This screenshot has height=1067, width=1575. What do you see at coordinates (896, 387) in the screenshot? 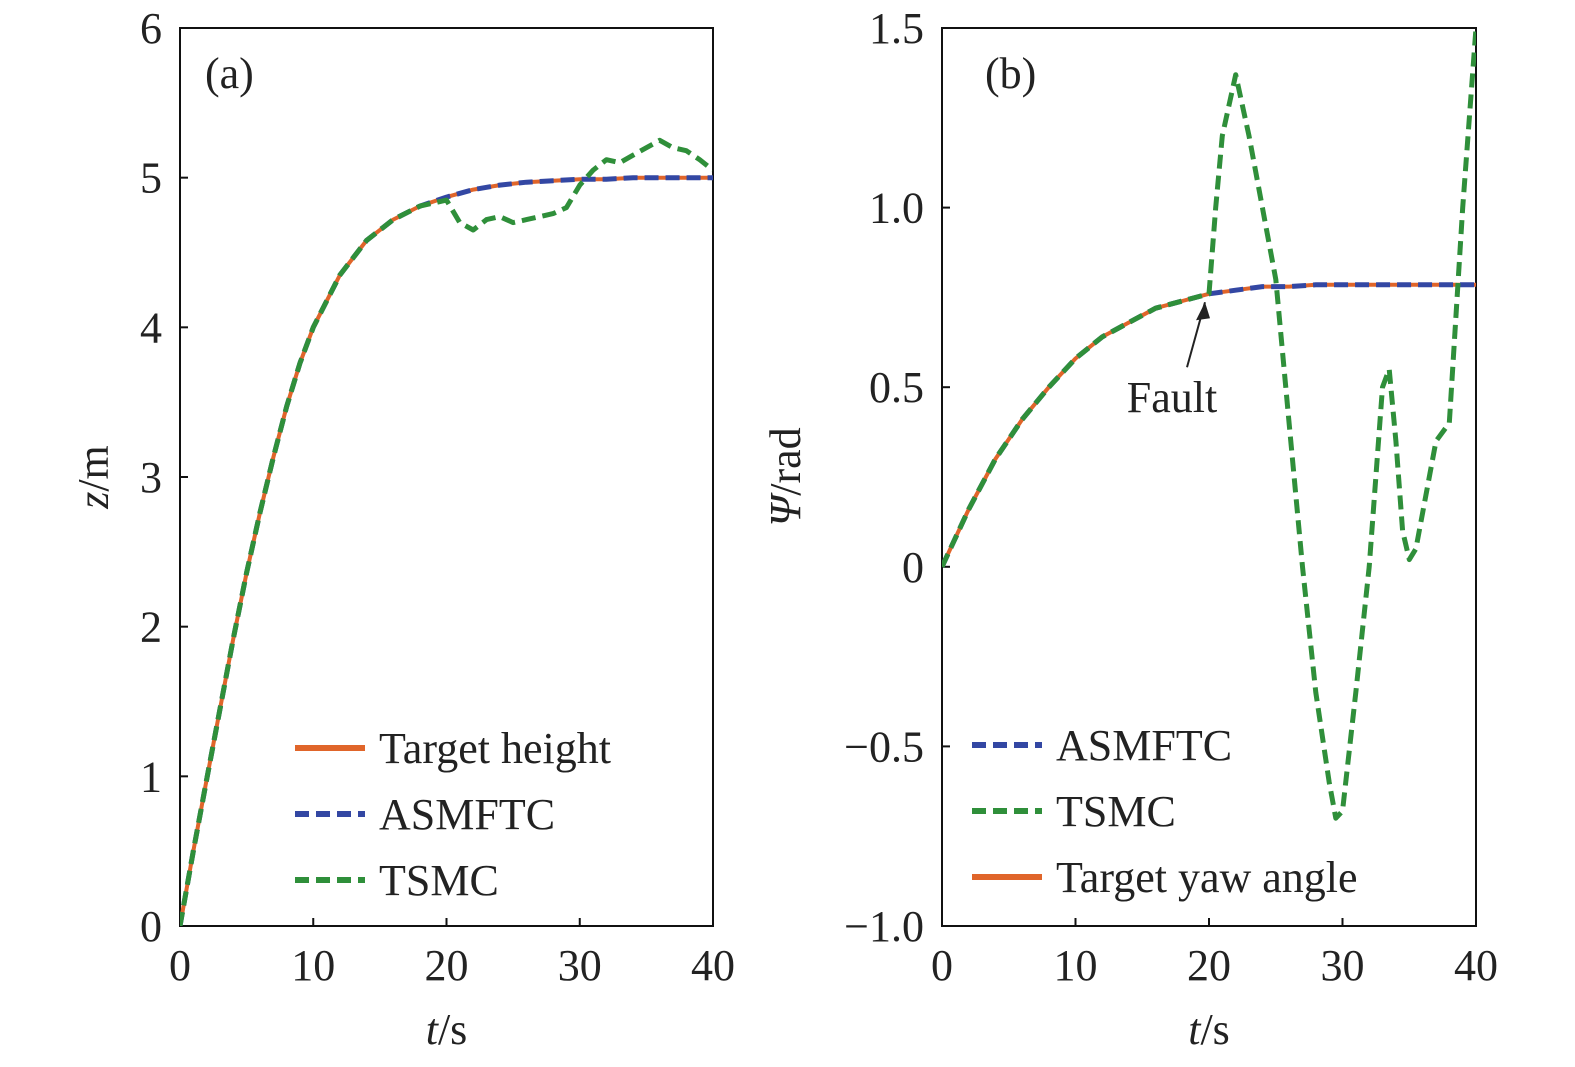
I see `y-tick-label: 0.5` at bounding box center [896, 387].